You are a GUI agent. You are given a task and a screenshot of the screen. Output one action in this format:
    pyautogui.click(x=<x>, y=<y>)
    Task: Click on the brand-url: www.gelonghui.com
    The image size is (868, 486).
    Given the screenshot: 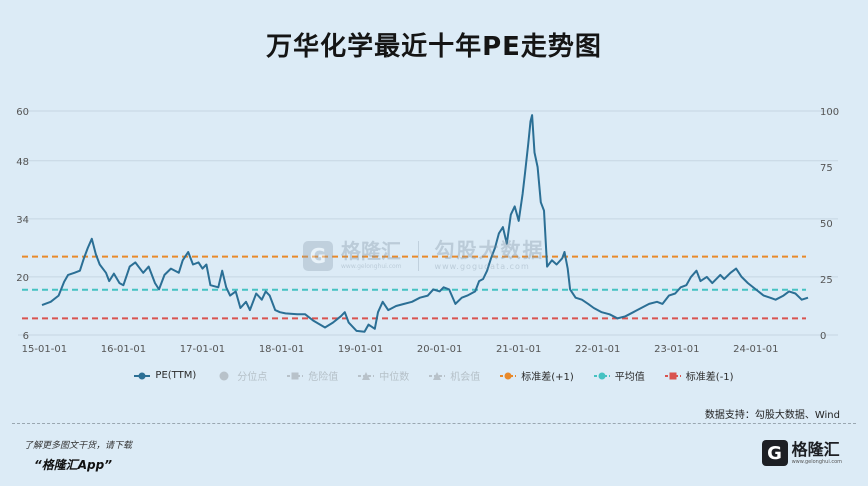 What is the action you would take?
    pyautogui.click(x=816, y=461)
    